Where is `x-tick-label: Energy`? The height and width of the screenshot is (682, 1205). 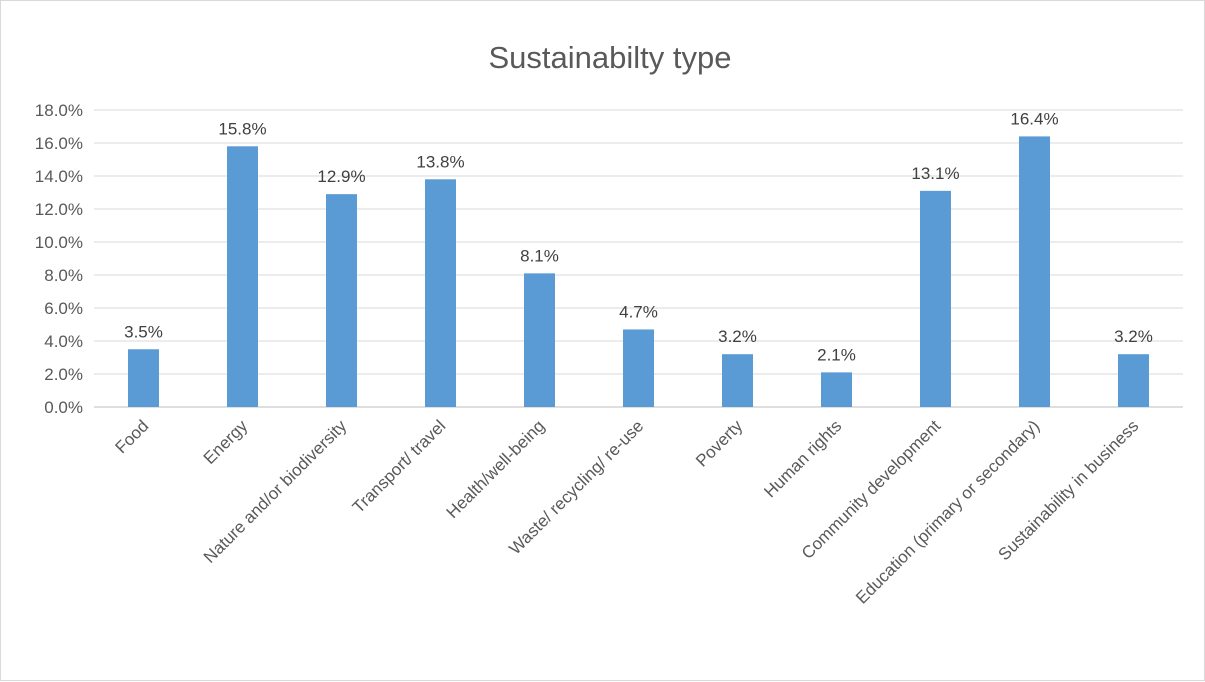
x-tick-label: Energy is located at coordinates (226, 442).